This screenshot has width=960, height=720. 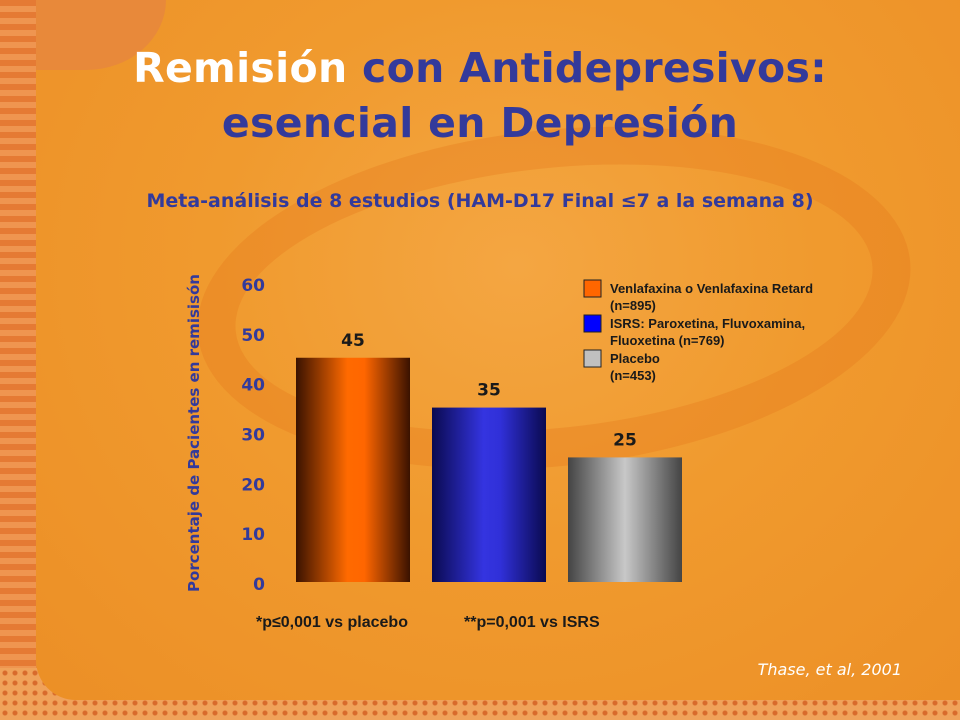 What do you see at coordinates (253, 336) in the screenshot?
I see `y-tick-label: 50` at bounding box center [253, 336].